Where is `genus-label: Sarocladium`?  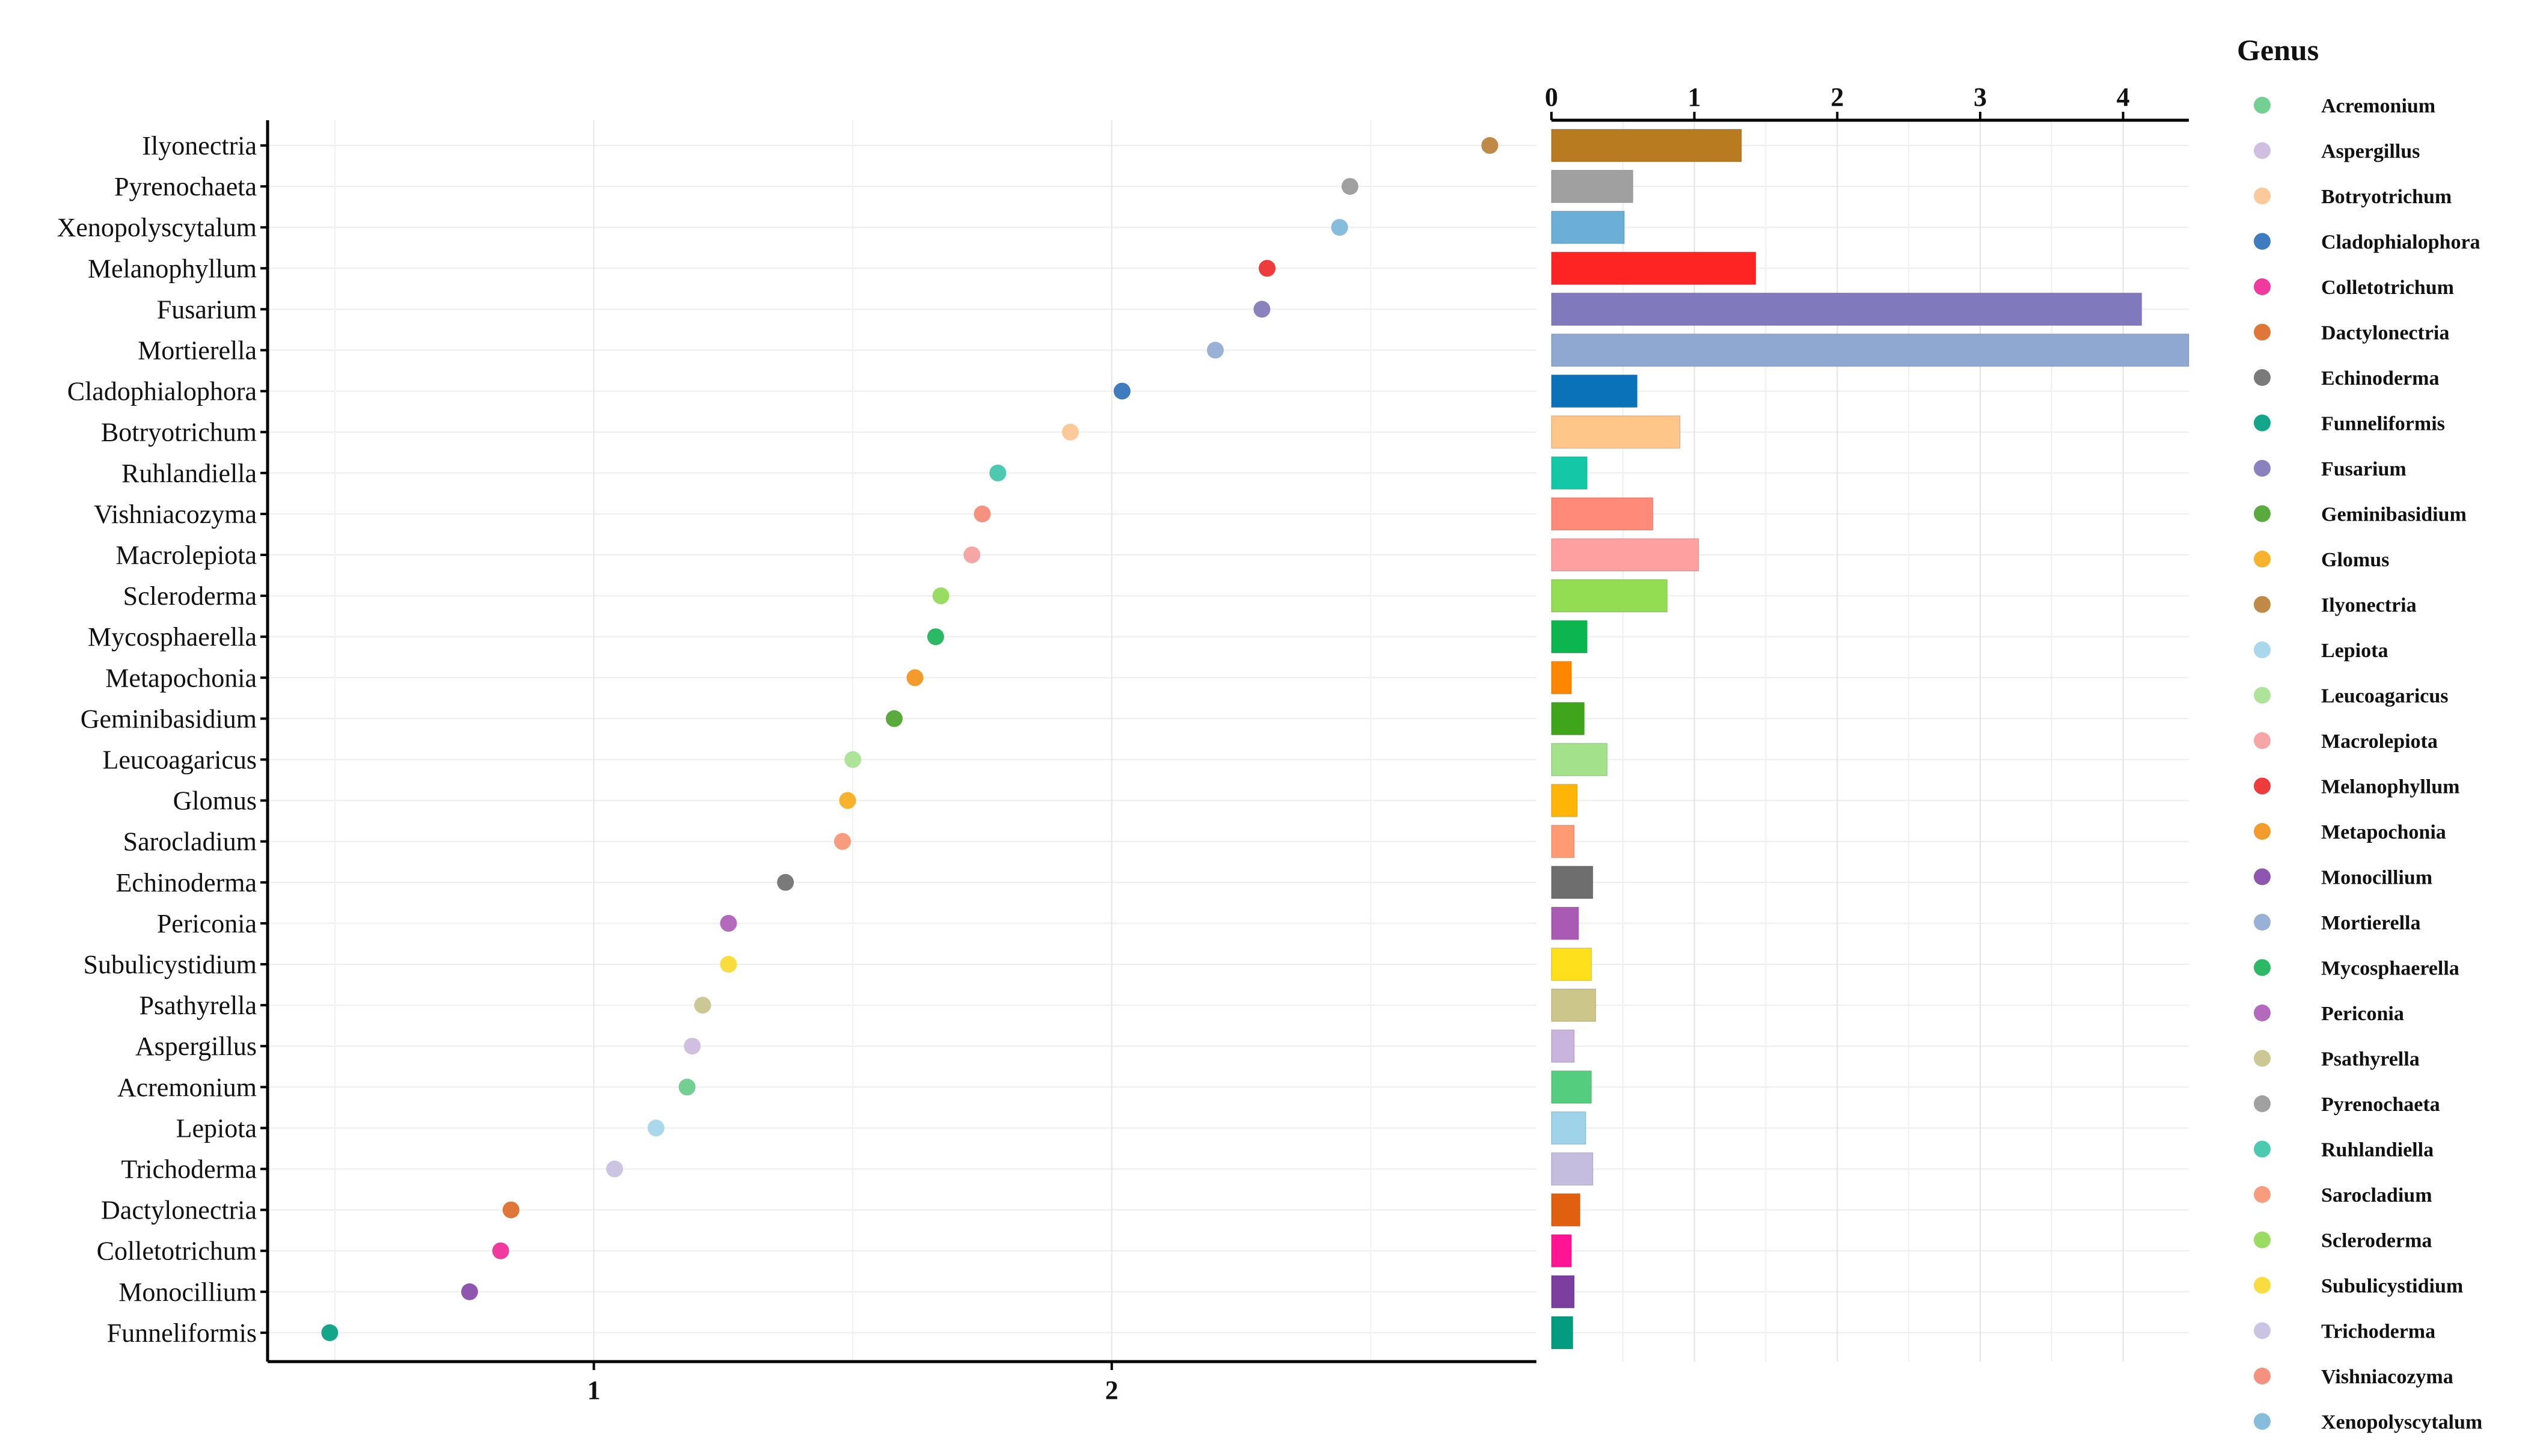
genus-label: Sarocladium is located at coordinates (190, 842).